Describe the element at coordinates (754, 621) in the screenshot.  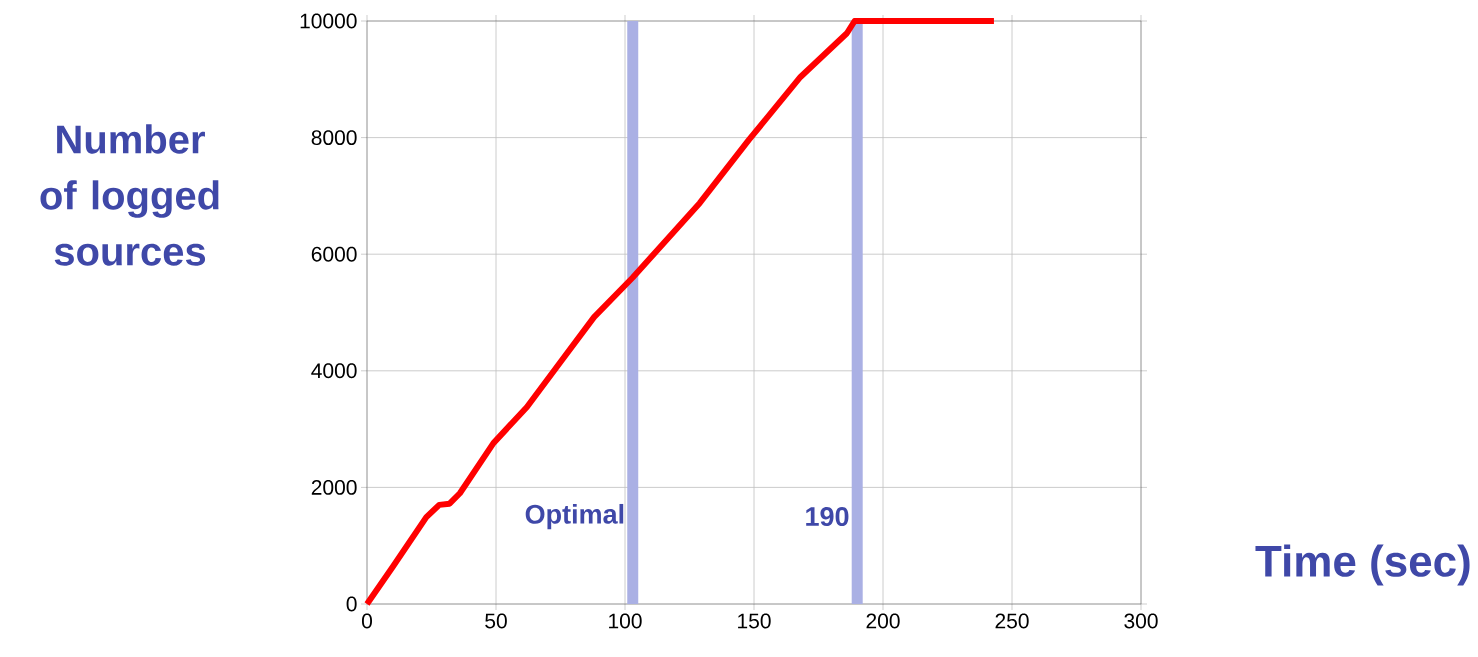
I see `x-tick-label: 150` at that location.